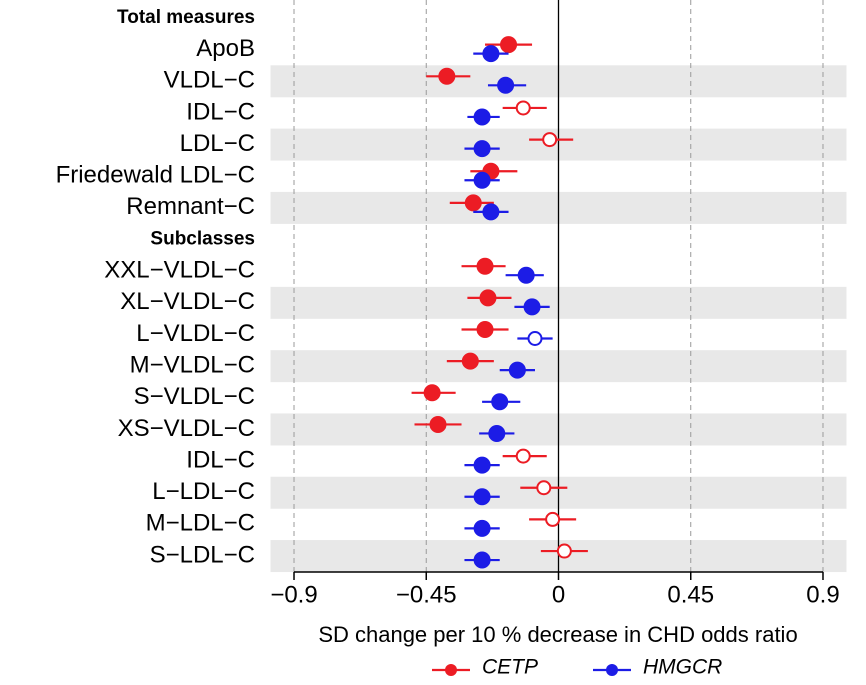 The image size is (866, 685). Describe the element at coordinates (186, 428) in the screenshot. I see `row-label: XS−VLDL−C` at that location.